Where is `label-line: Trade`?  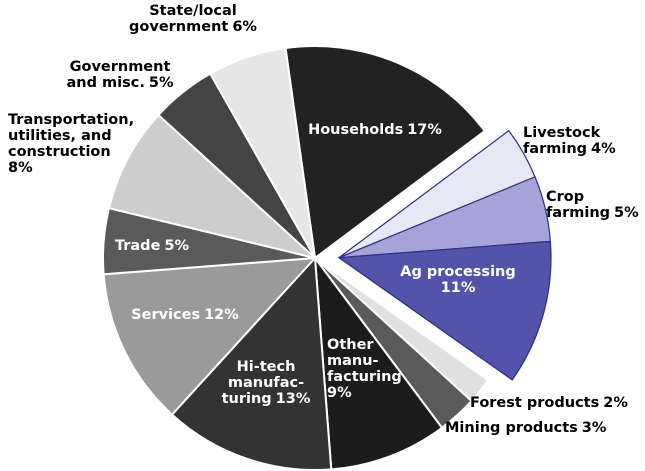
label-line: Trade is located at coordinates (138, 246).